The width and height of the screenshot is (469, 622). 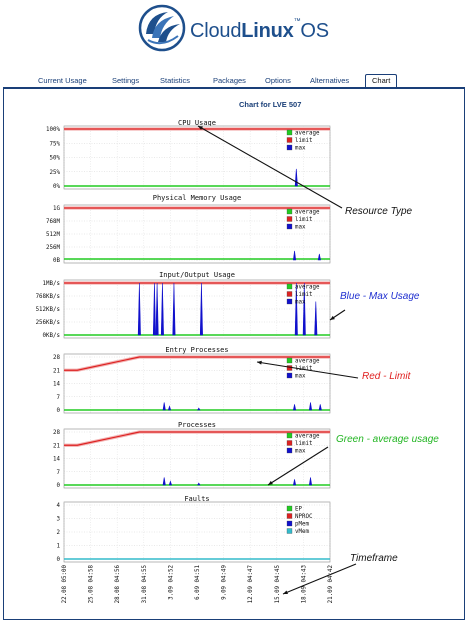 I want to click on chart-title-3: Entry Processes, so click(x=196, y=350).